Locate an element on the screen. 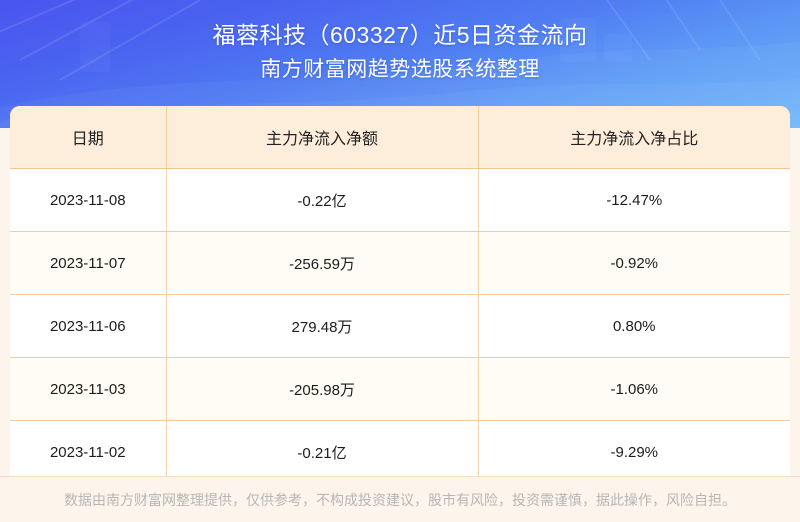  cell-net-amount: -0.22亿 is located at coordinates (322, 200).